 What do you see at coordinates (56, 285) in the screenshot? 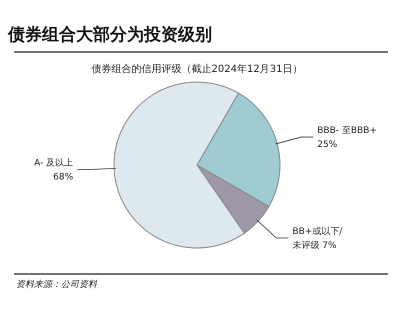
I see `annotation: 资料来源：公司资料` at bounding box center [56, 285].